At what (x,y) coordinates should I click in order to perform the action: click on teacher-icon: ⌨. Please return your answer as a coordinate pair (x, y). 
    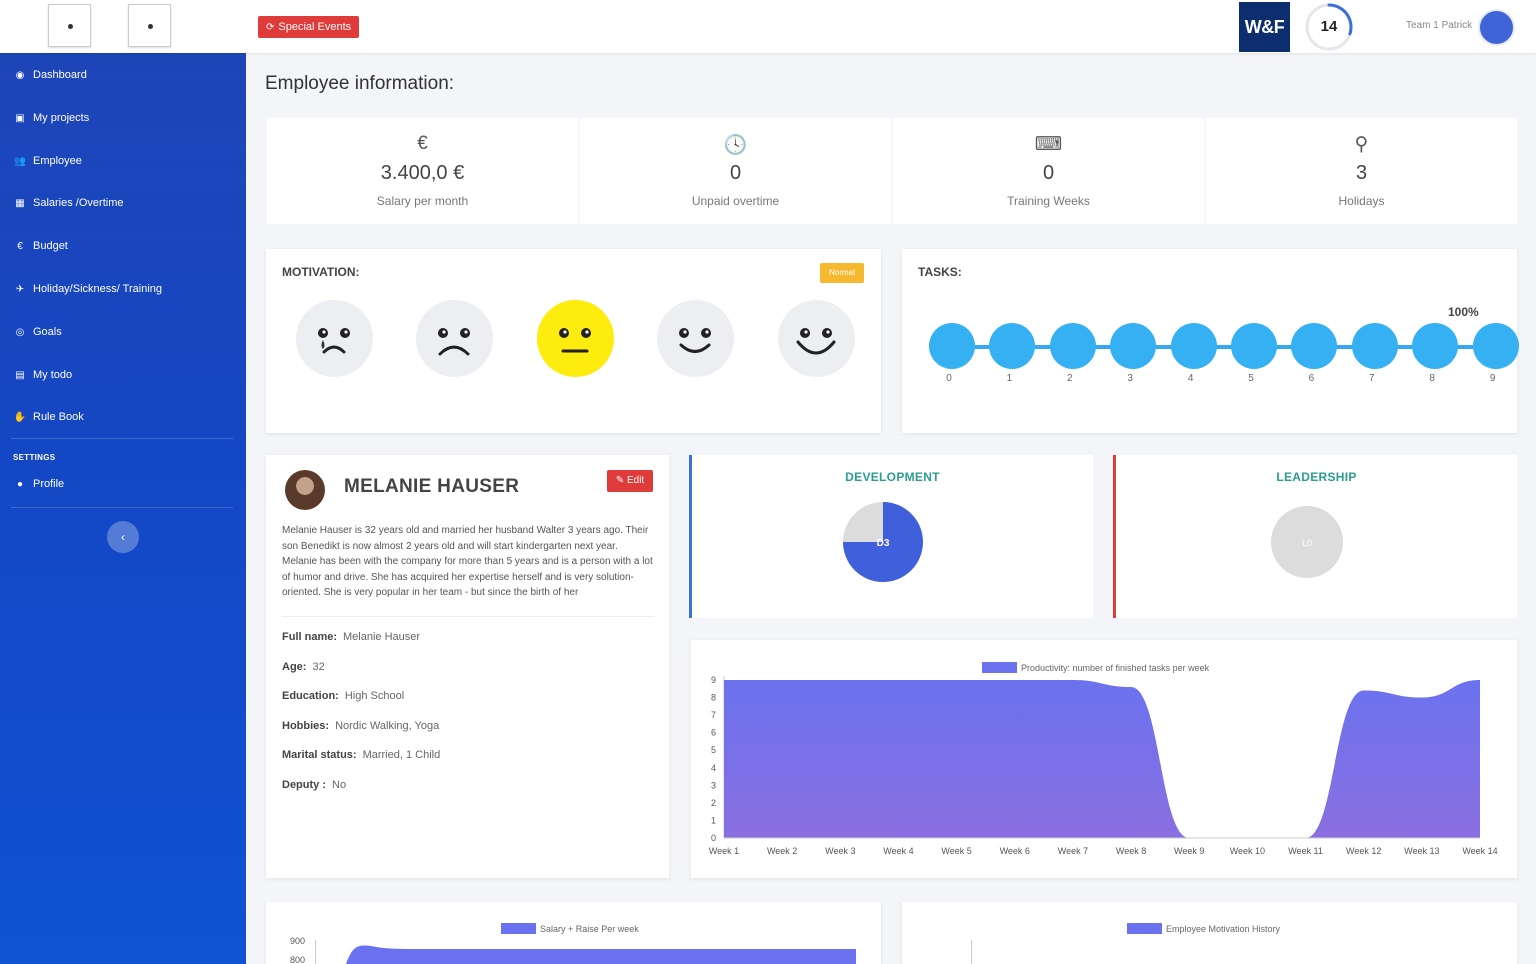
    Looking at the image, I should click on (1048, 144).